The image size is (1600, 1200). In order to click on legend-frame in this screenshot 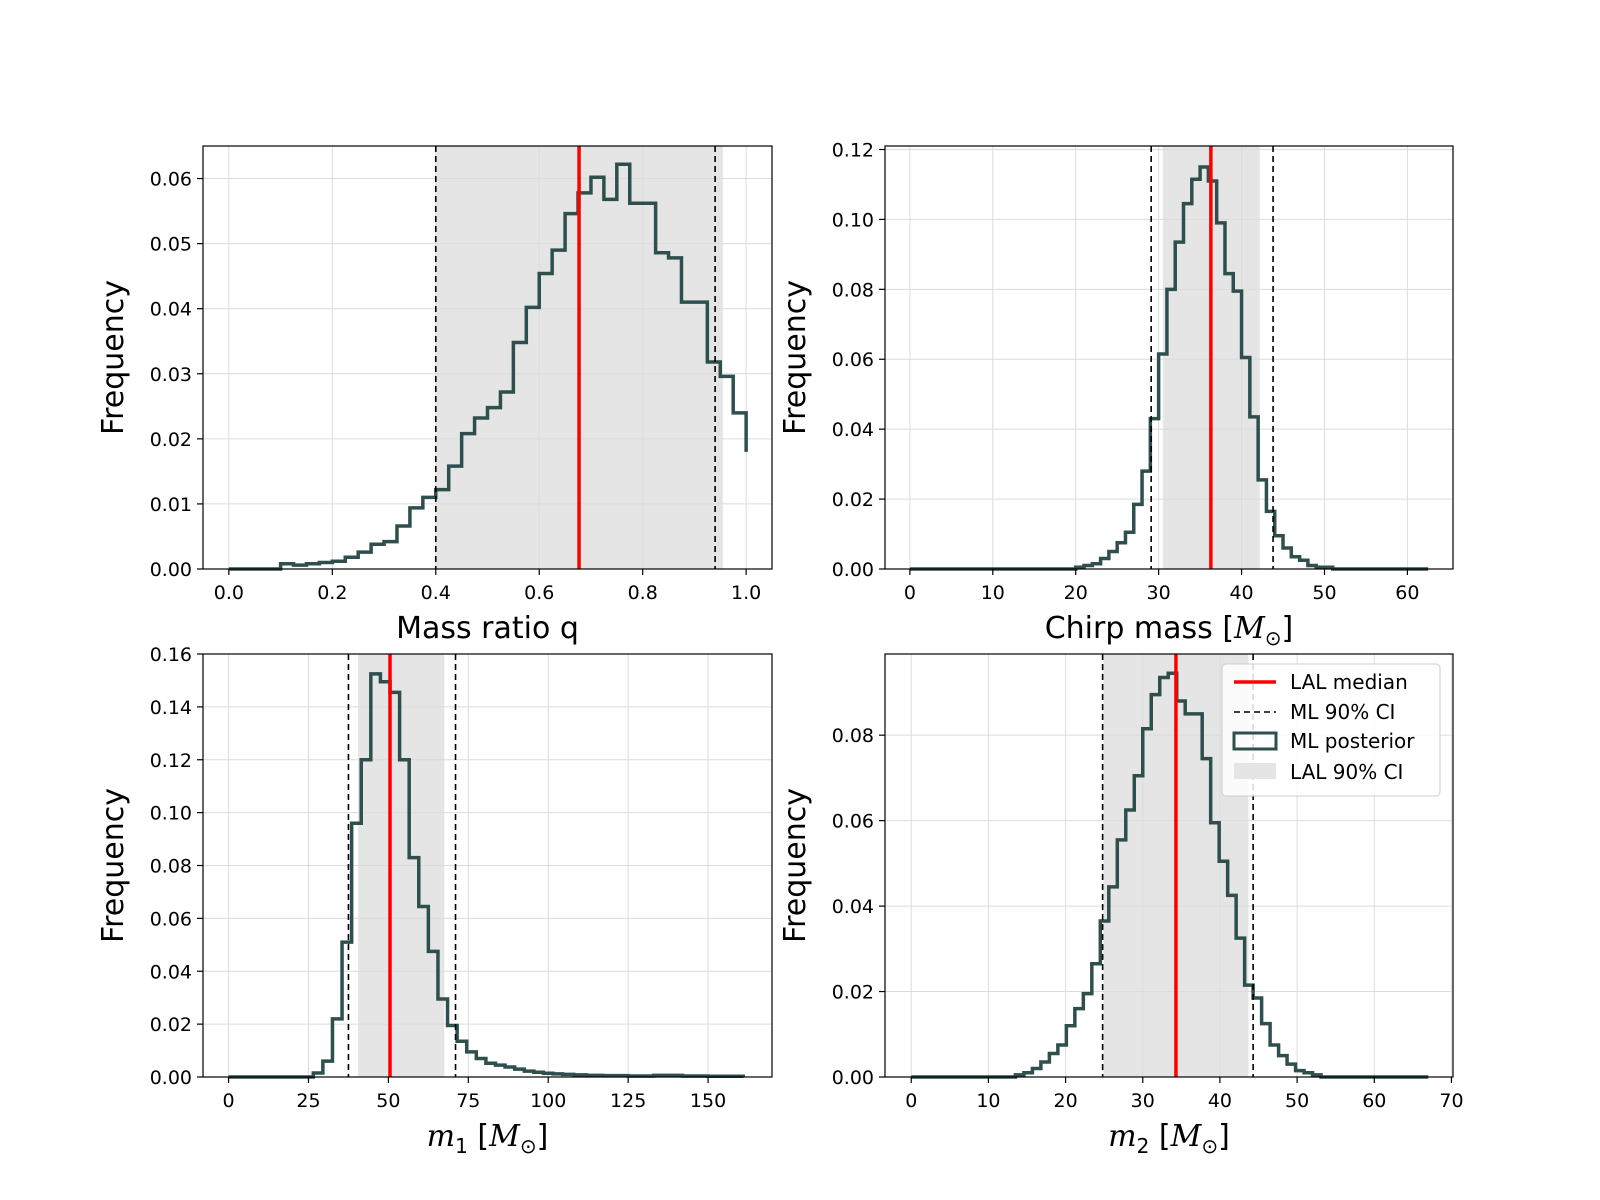, I will do `click(1331, 730)`.